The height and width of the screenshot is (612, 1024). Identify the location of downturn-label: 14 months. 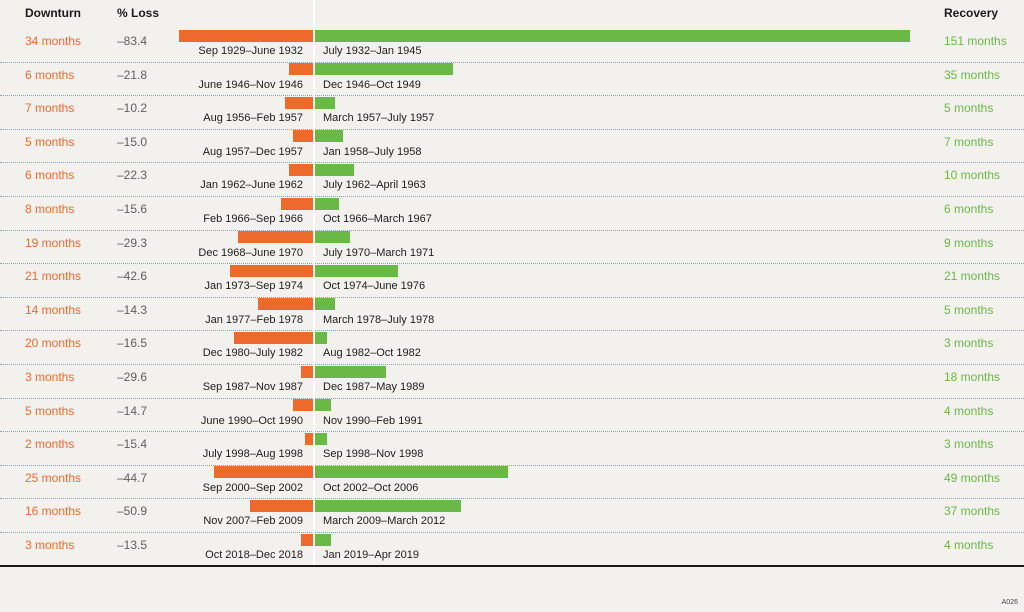
(53, 309).